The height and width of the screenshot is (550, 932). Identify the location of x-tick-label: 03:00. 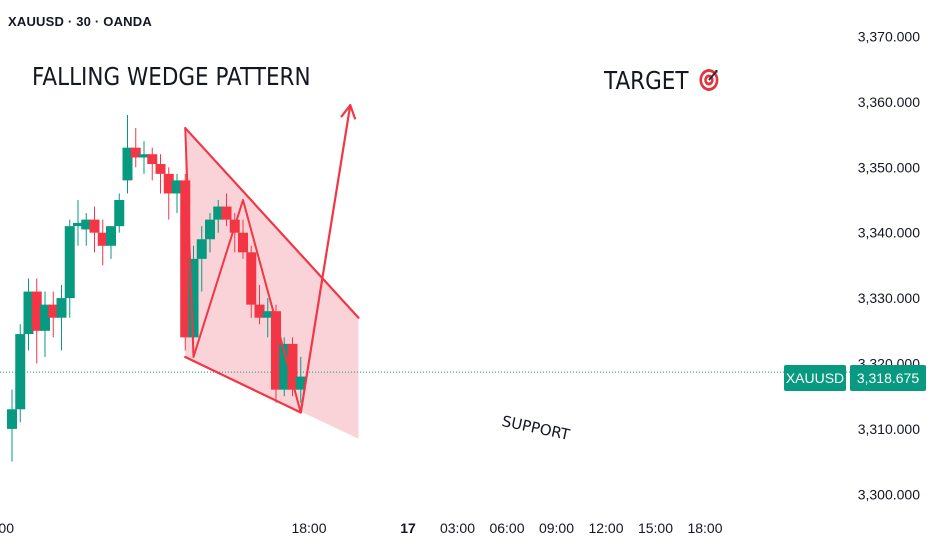
(457, 528).